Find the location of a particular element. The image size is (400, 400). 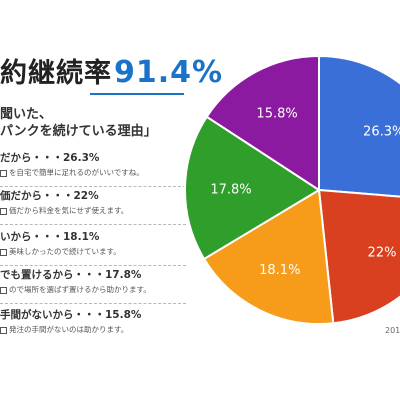

reason-item: 手間がないから・・・15.8% 発注の手間がないのは助かります。 is located at coordinates (70, 322).